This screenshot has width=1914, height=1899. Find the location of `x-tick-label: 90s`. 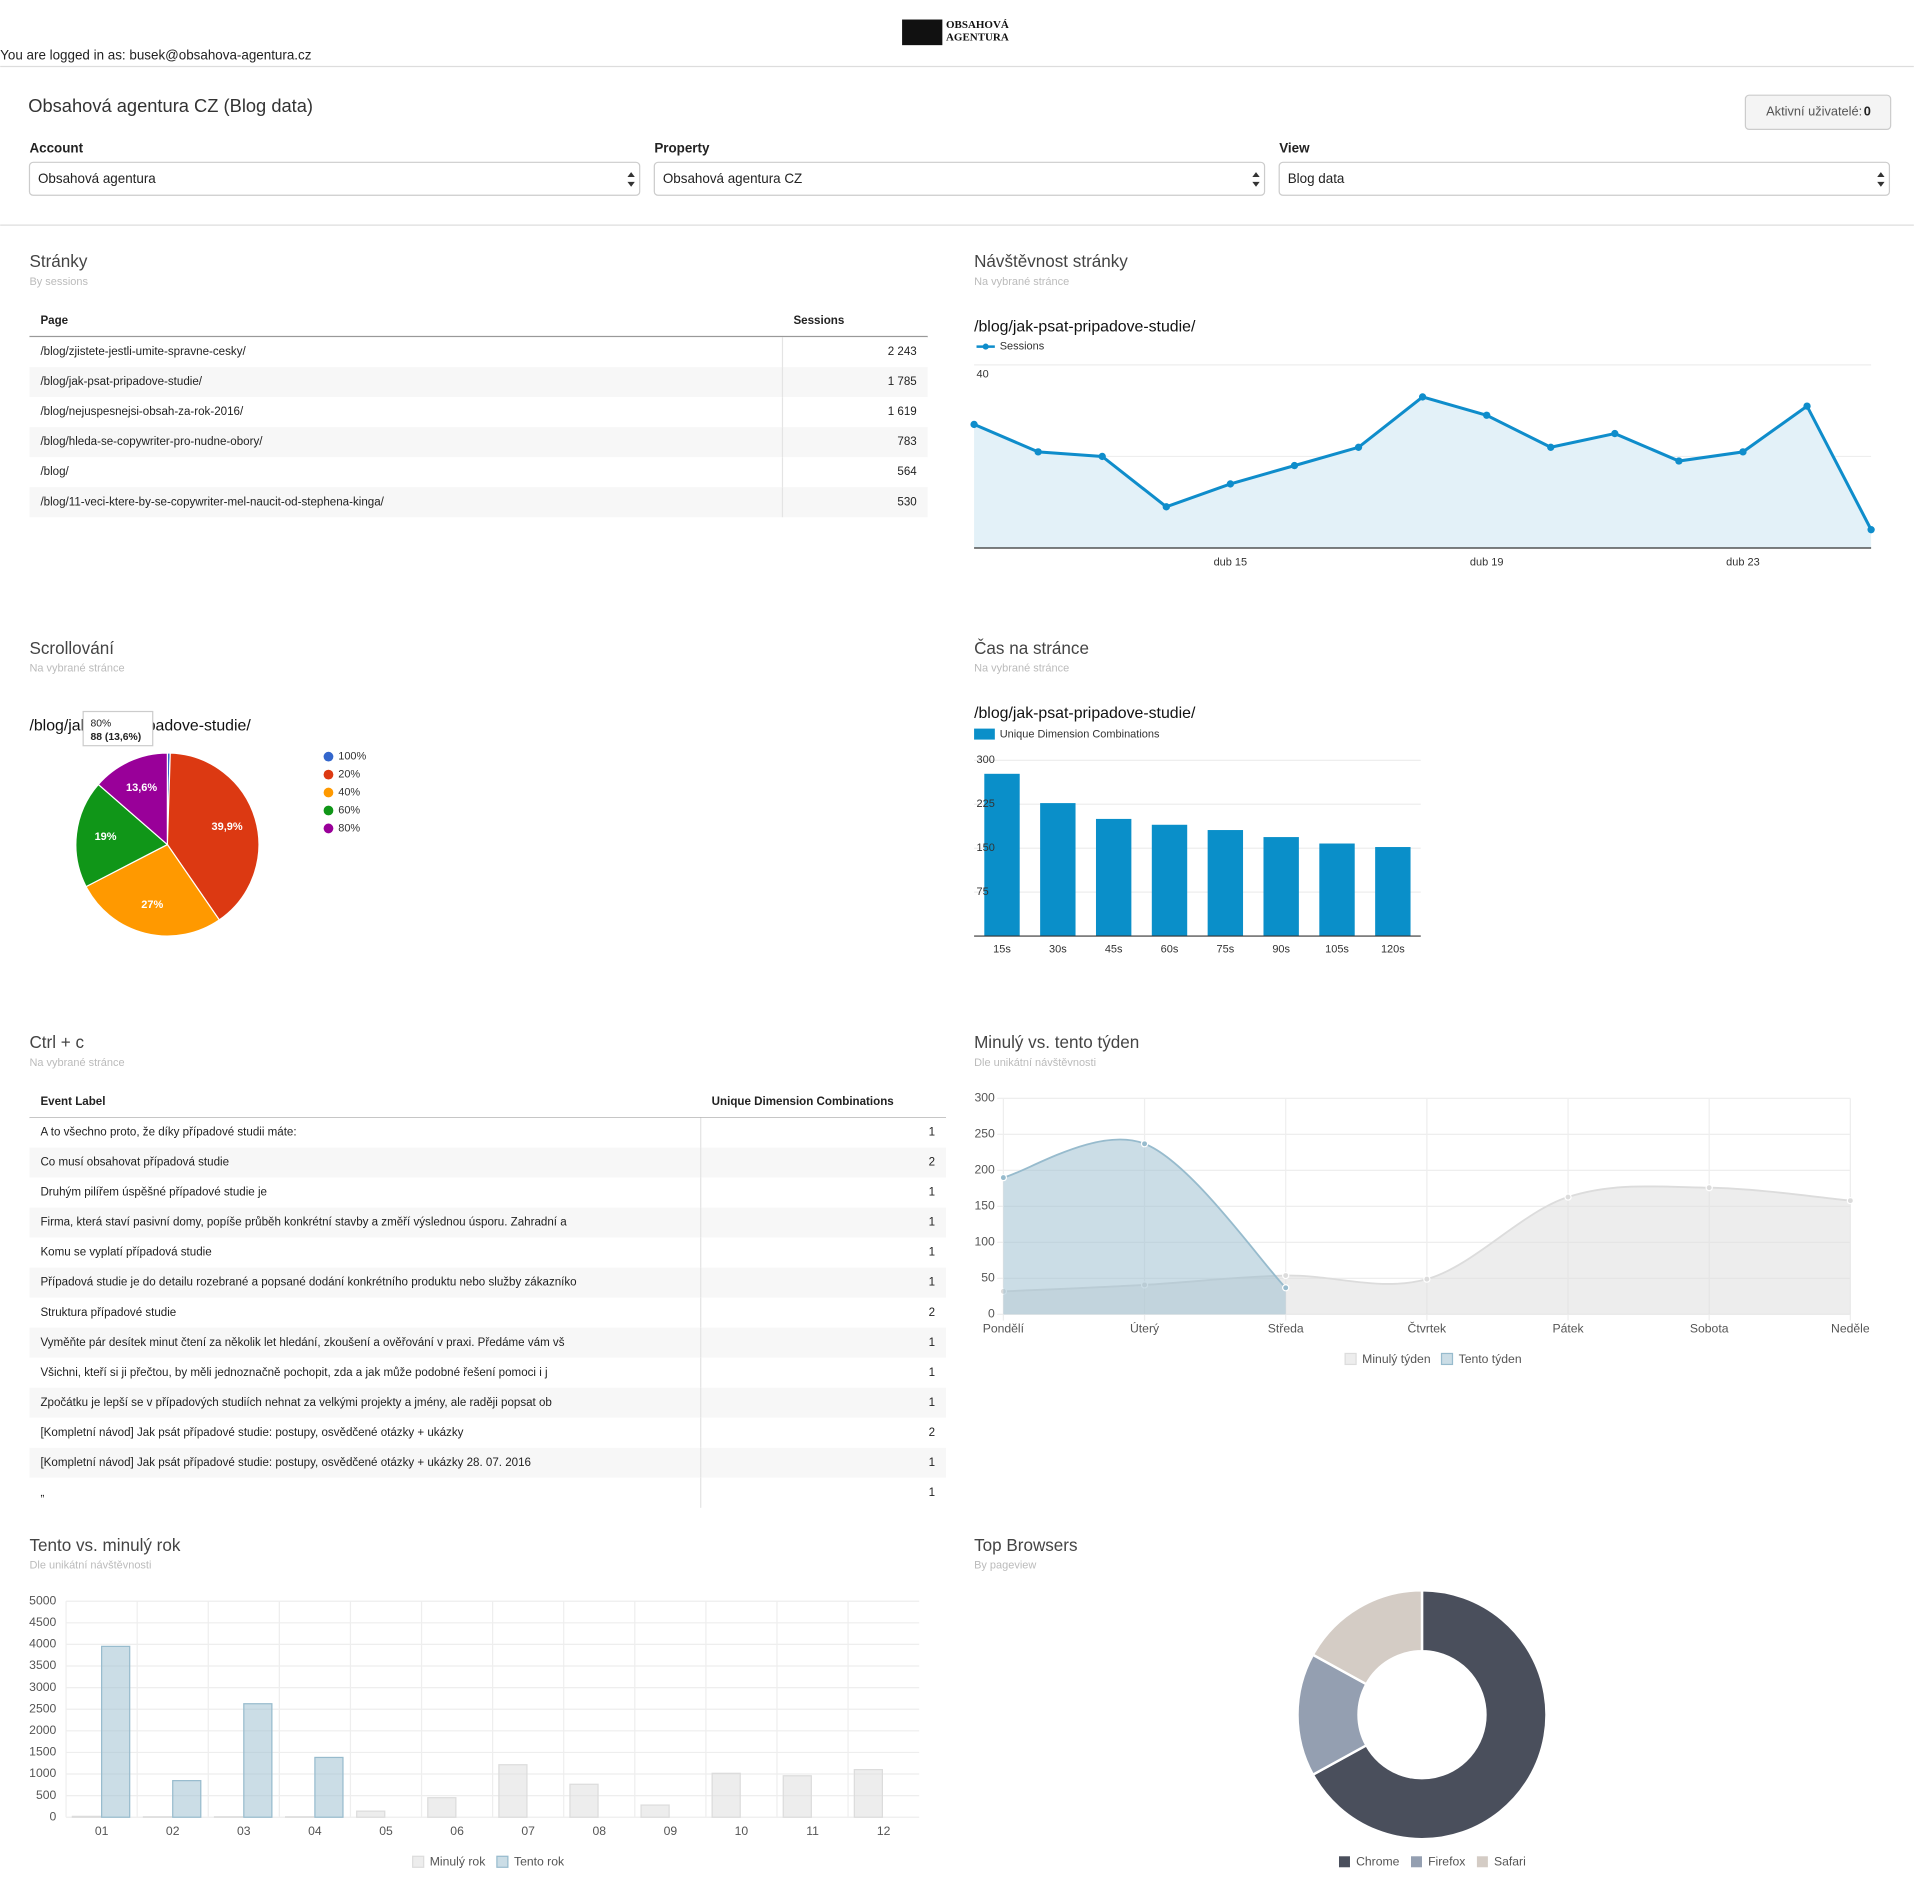

x-tick-label: 90s is located at coordinates (1281, 949).